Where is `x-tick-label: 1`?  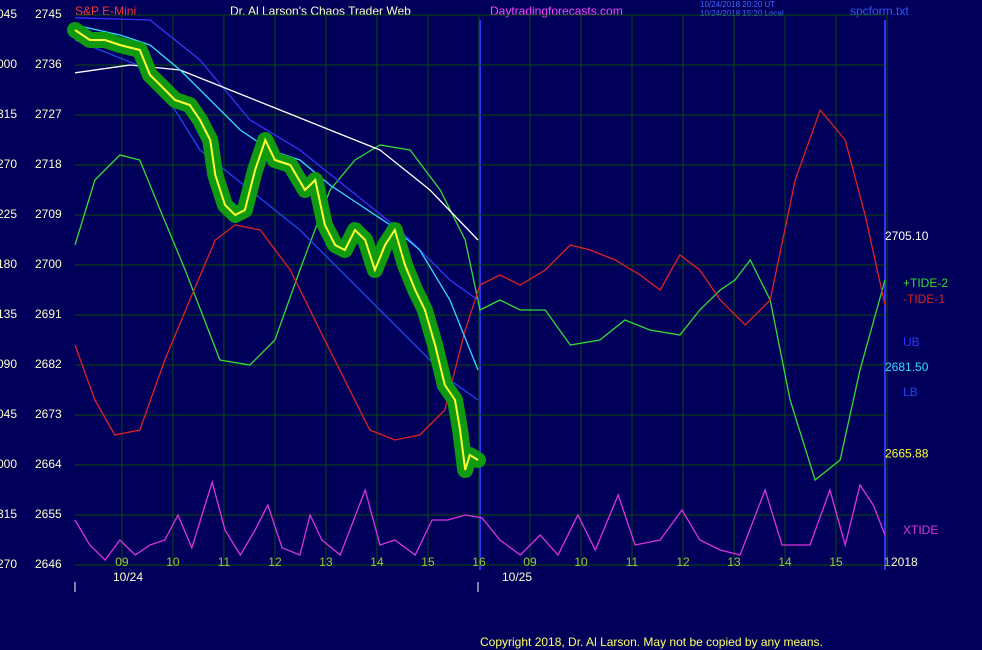
x-tick-label: 1 is located at coordinates (887, 562).